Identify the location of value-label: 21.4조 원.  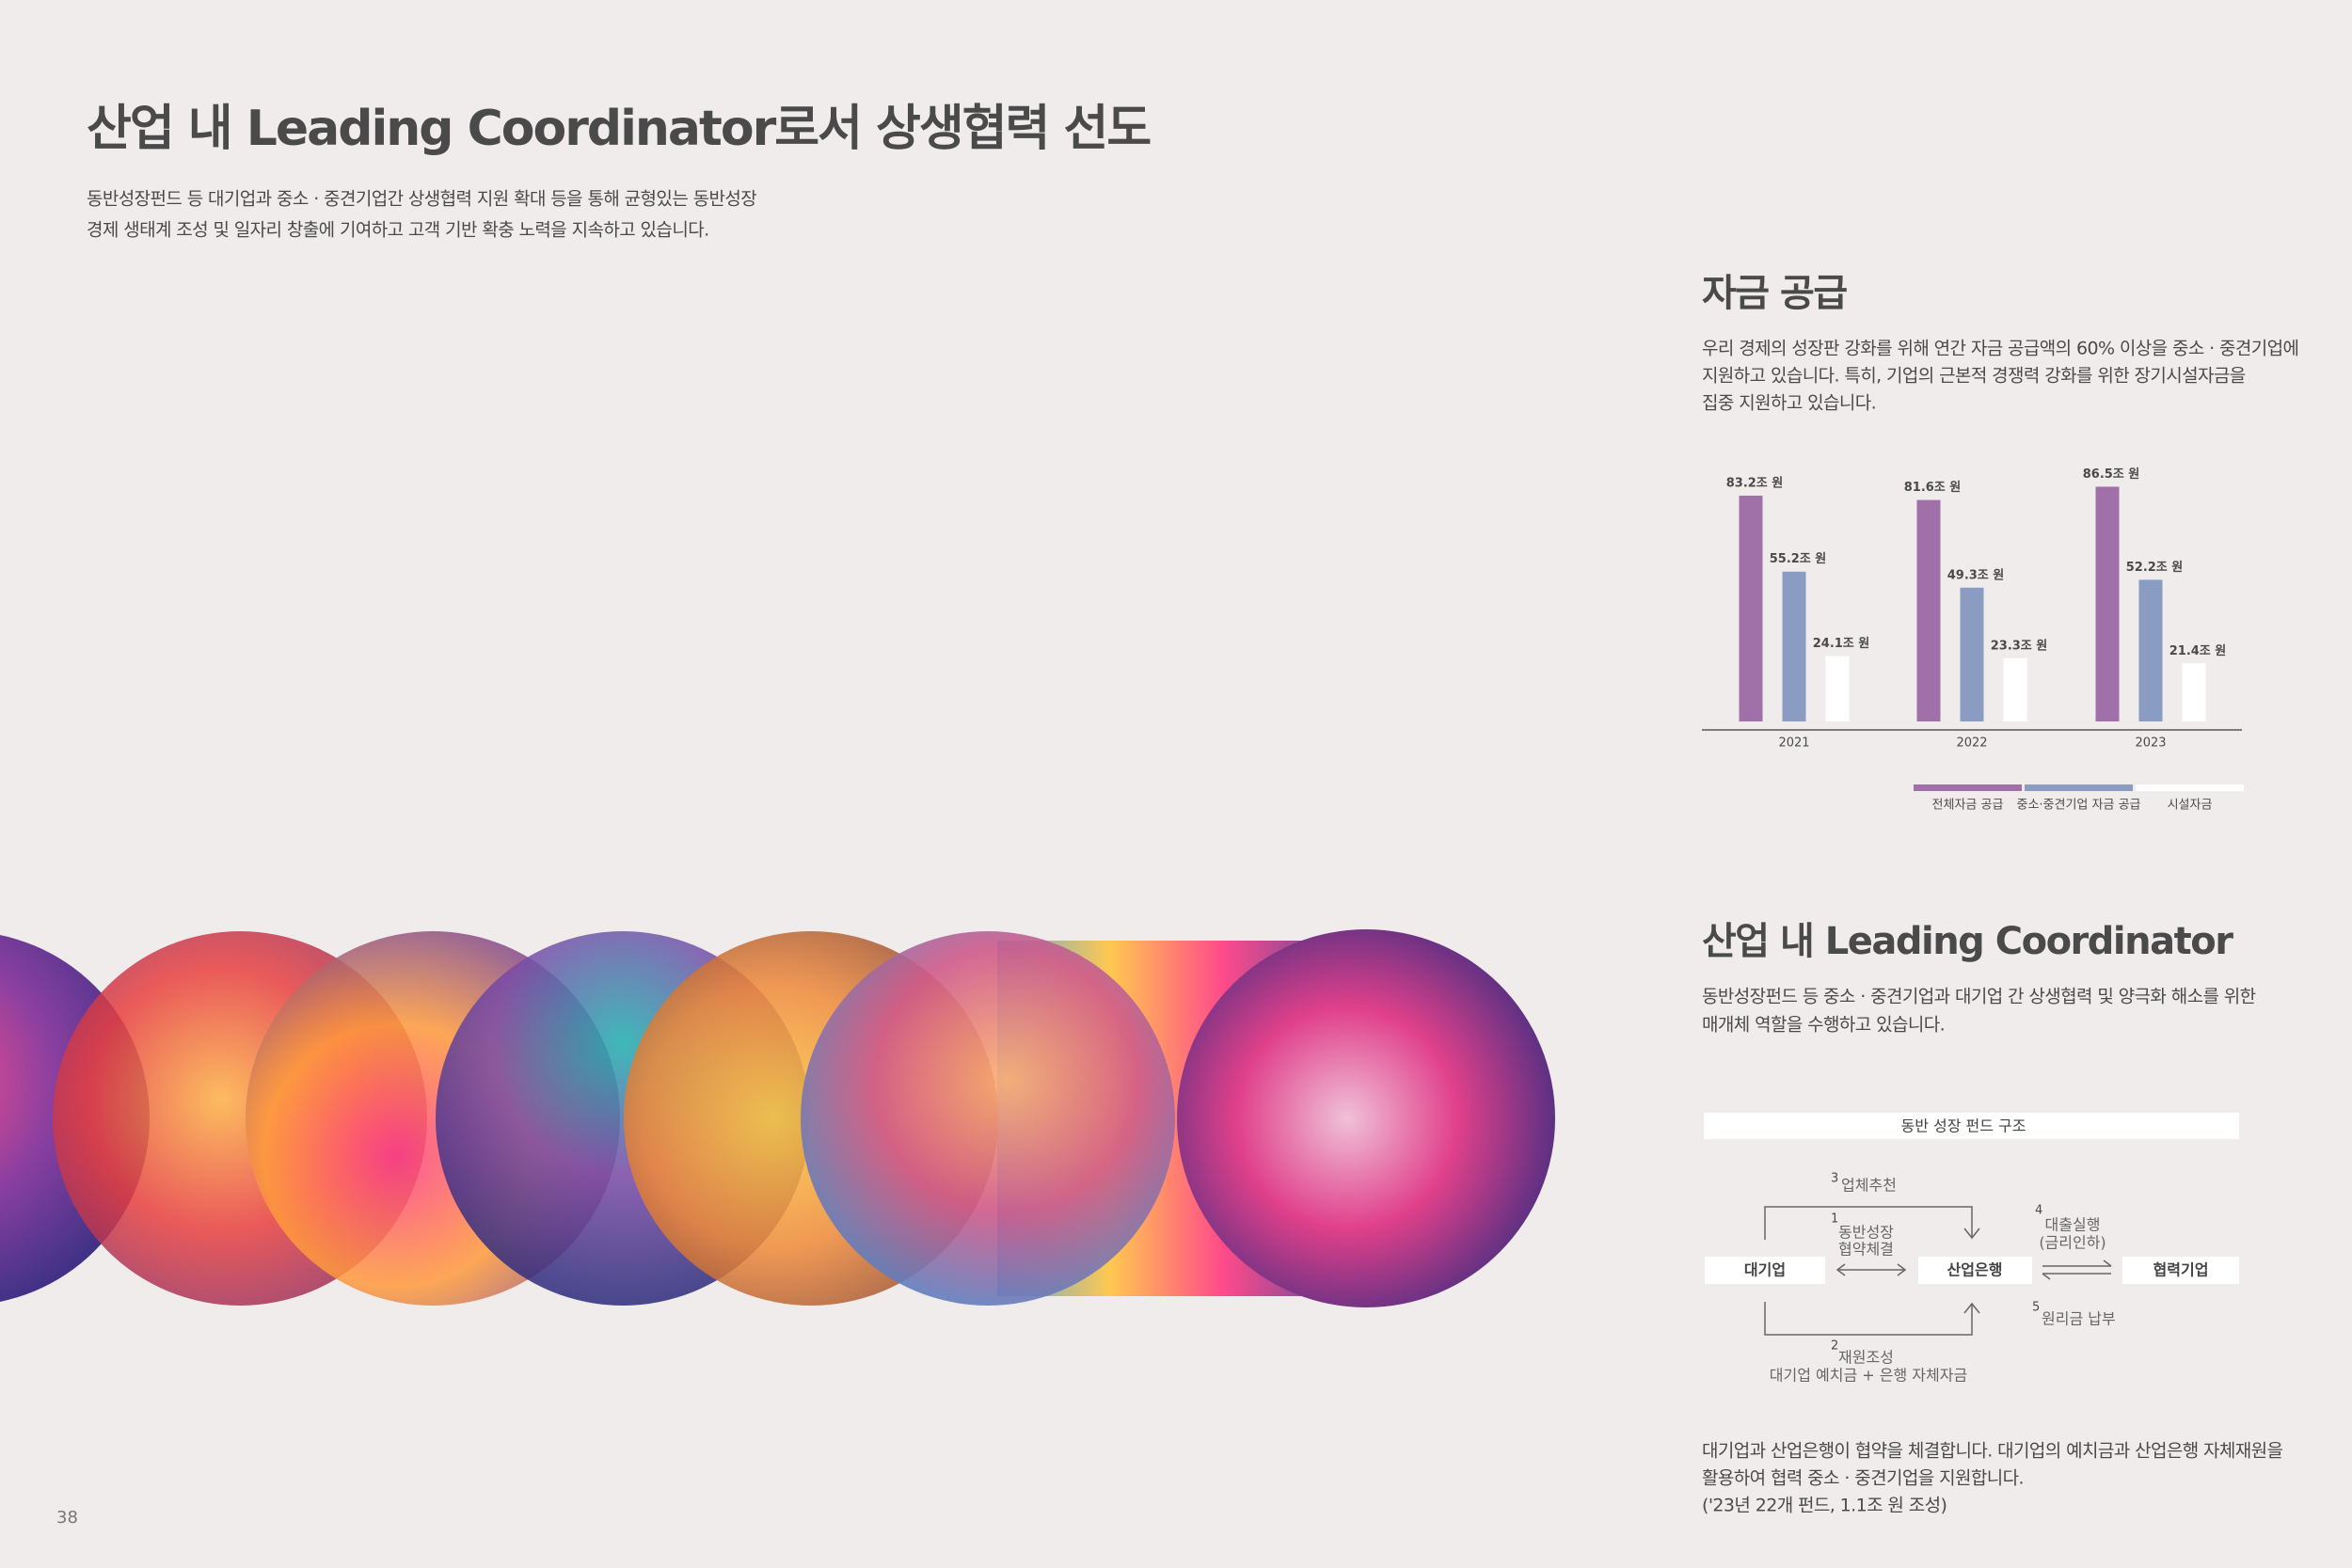
(2198, 651).